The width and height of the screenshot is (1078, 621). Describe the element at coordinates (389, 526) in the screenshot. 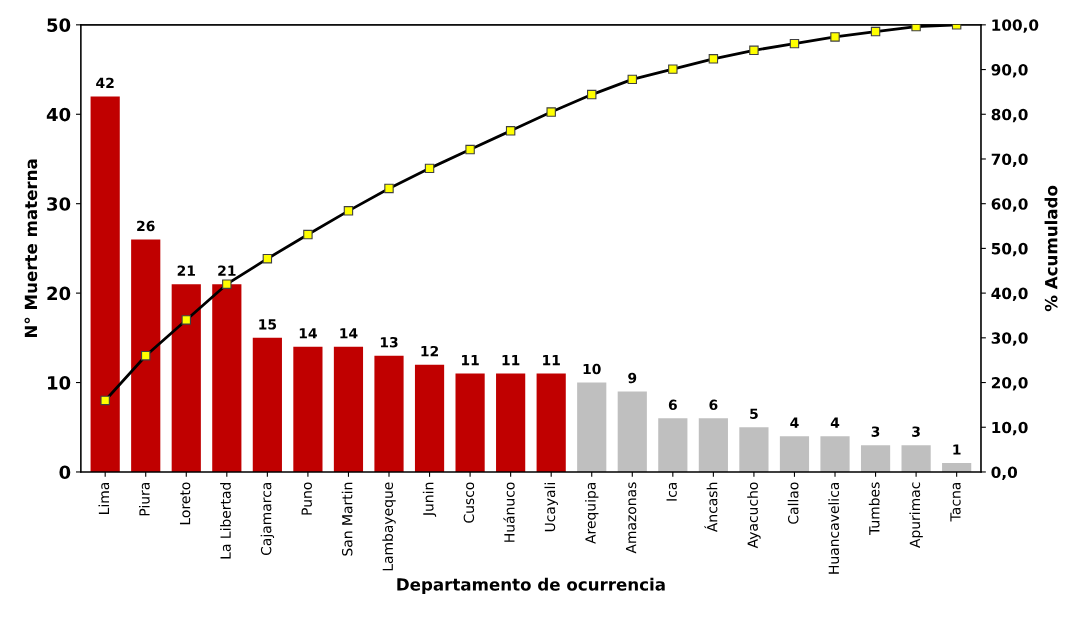

I see `x-tick-label: Lambayeque` at that location.